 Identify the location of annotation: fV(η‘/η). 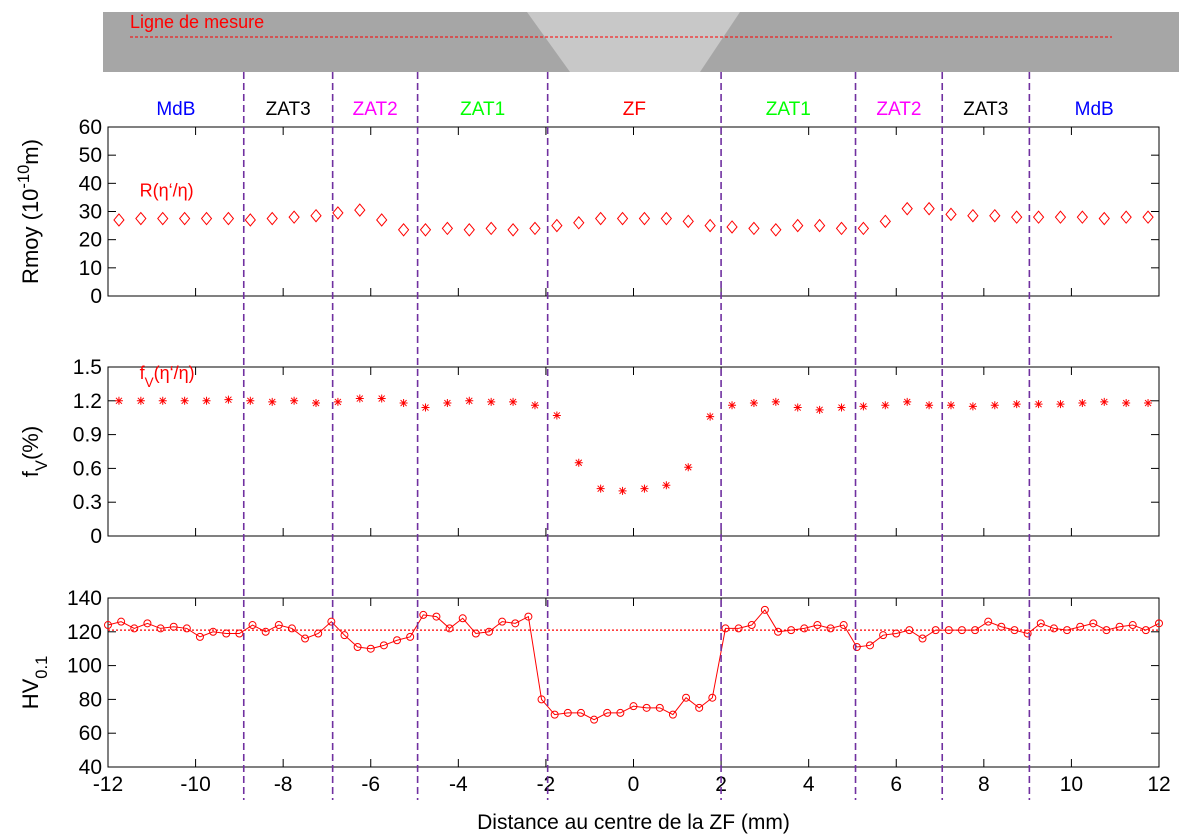
(167, 376).